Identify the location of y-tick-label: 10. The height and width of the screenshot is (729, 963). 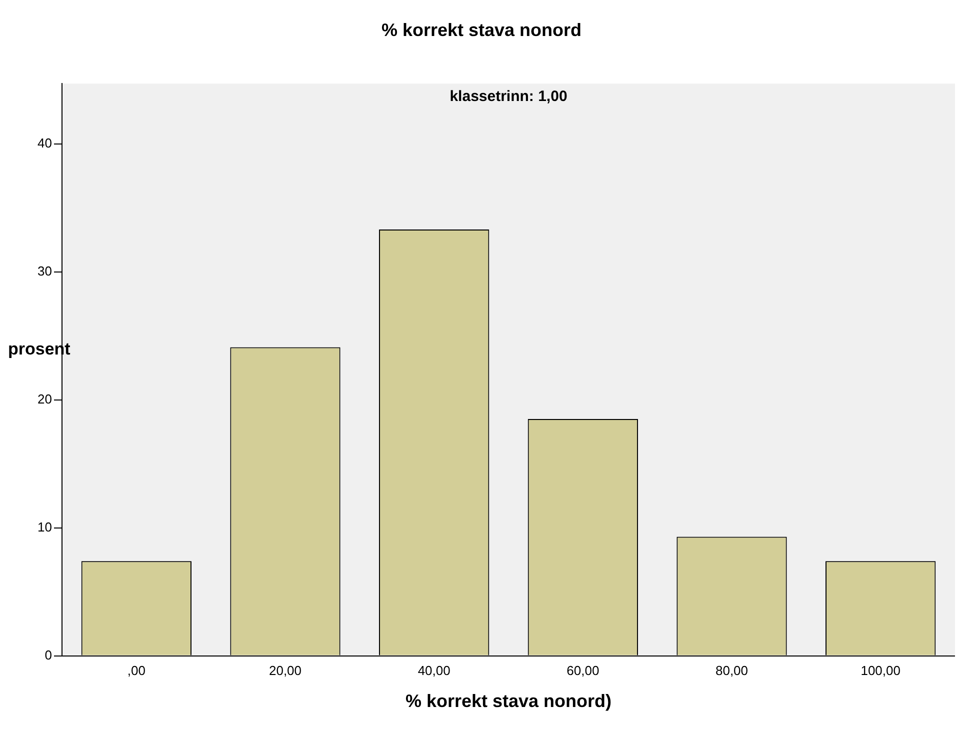
(45, 526).